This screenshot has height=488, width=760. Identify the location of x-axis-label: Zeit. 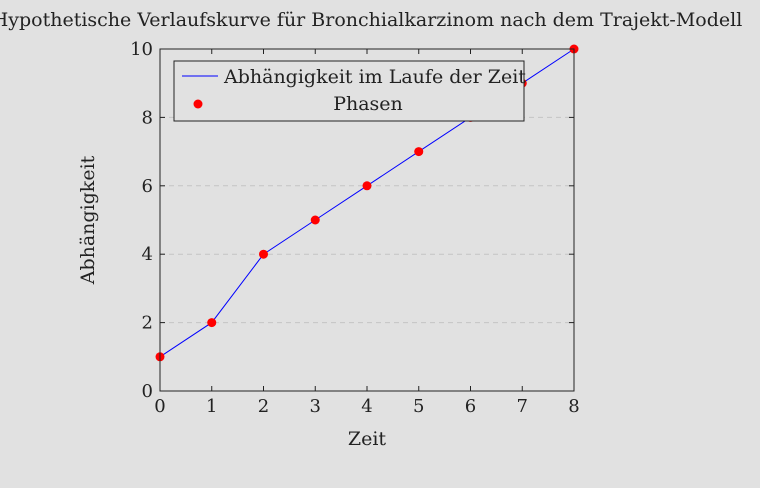
(367, 439).